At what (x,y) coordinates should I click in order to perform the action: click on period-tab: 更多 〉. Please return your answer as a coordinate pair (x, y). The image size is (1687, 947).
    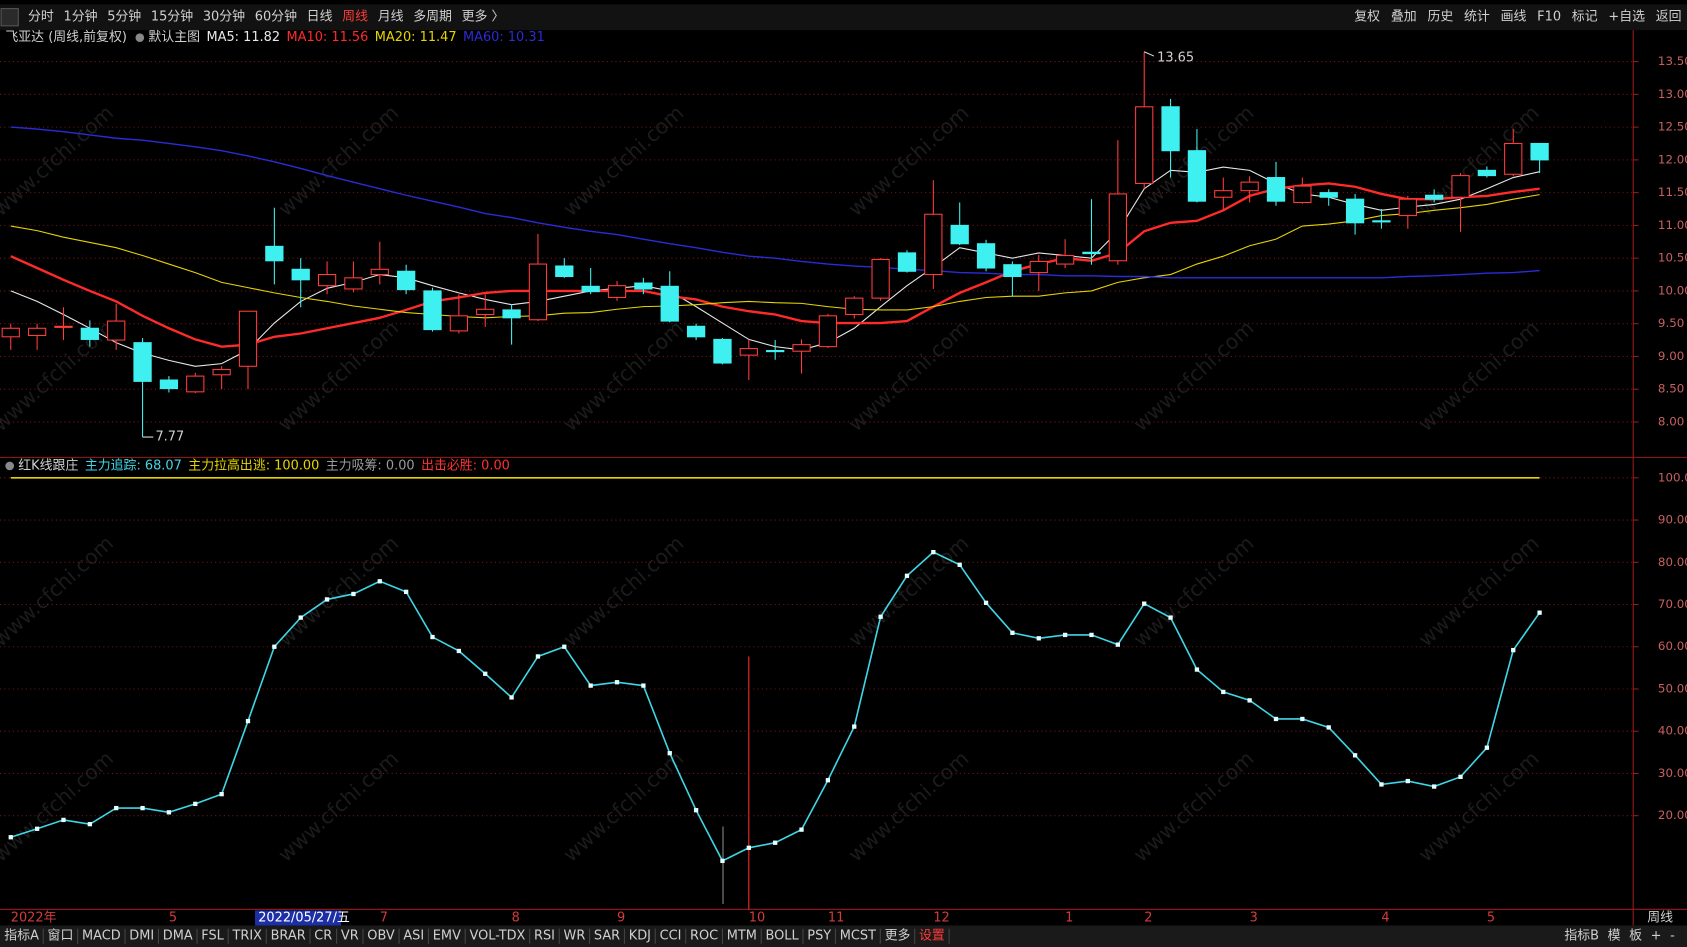
    Looking at the image, I should click on (483, 17).